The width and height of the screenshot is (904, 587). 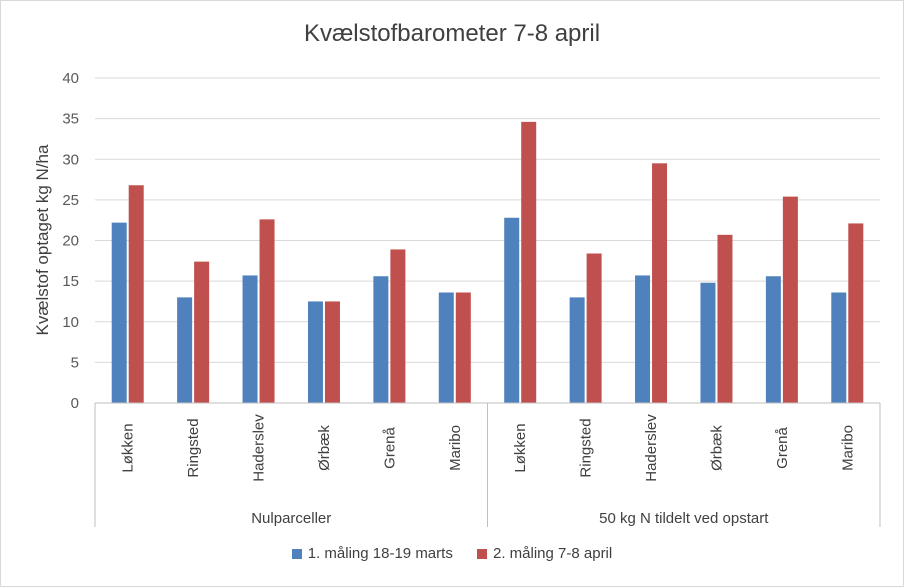 What do you see at coordinates (70, 281) in the screenshot?
I see `y-tick-label: 15` at bounding box center [70, 281].